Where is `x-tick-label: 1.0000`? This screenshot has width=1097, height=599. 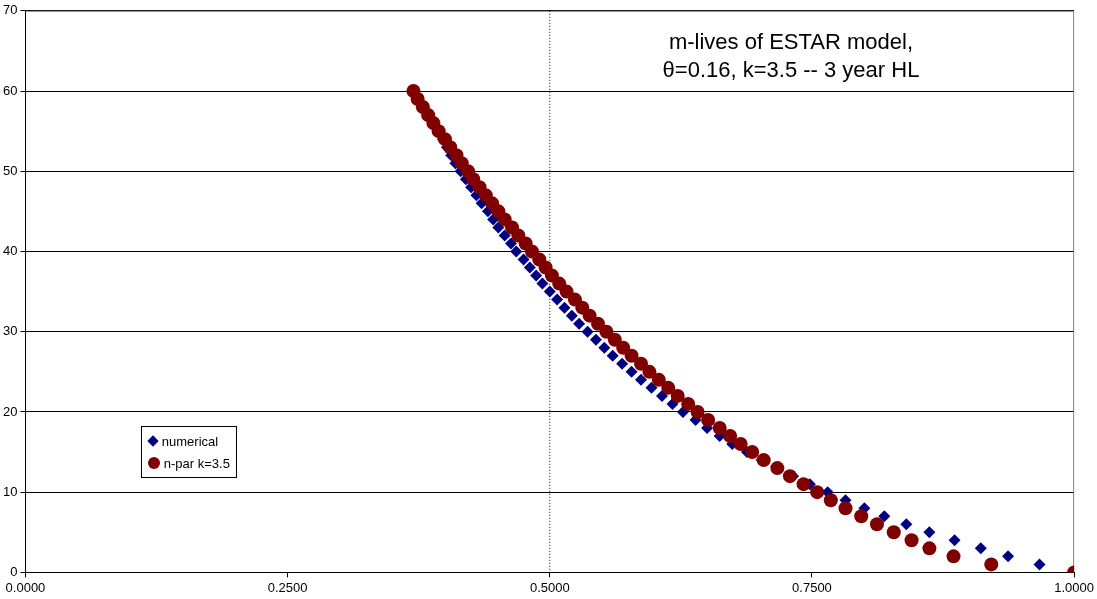
x-tick-label: 1.0000 is located at coordinates (1074, 587).